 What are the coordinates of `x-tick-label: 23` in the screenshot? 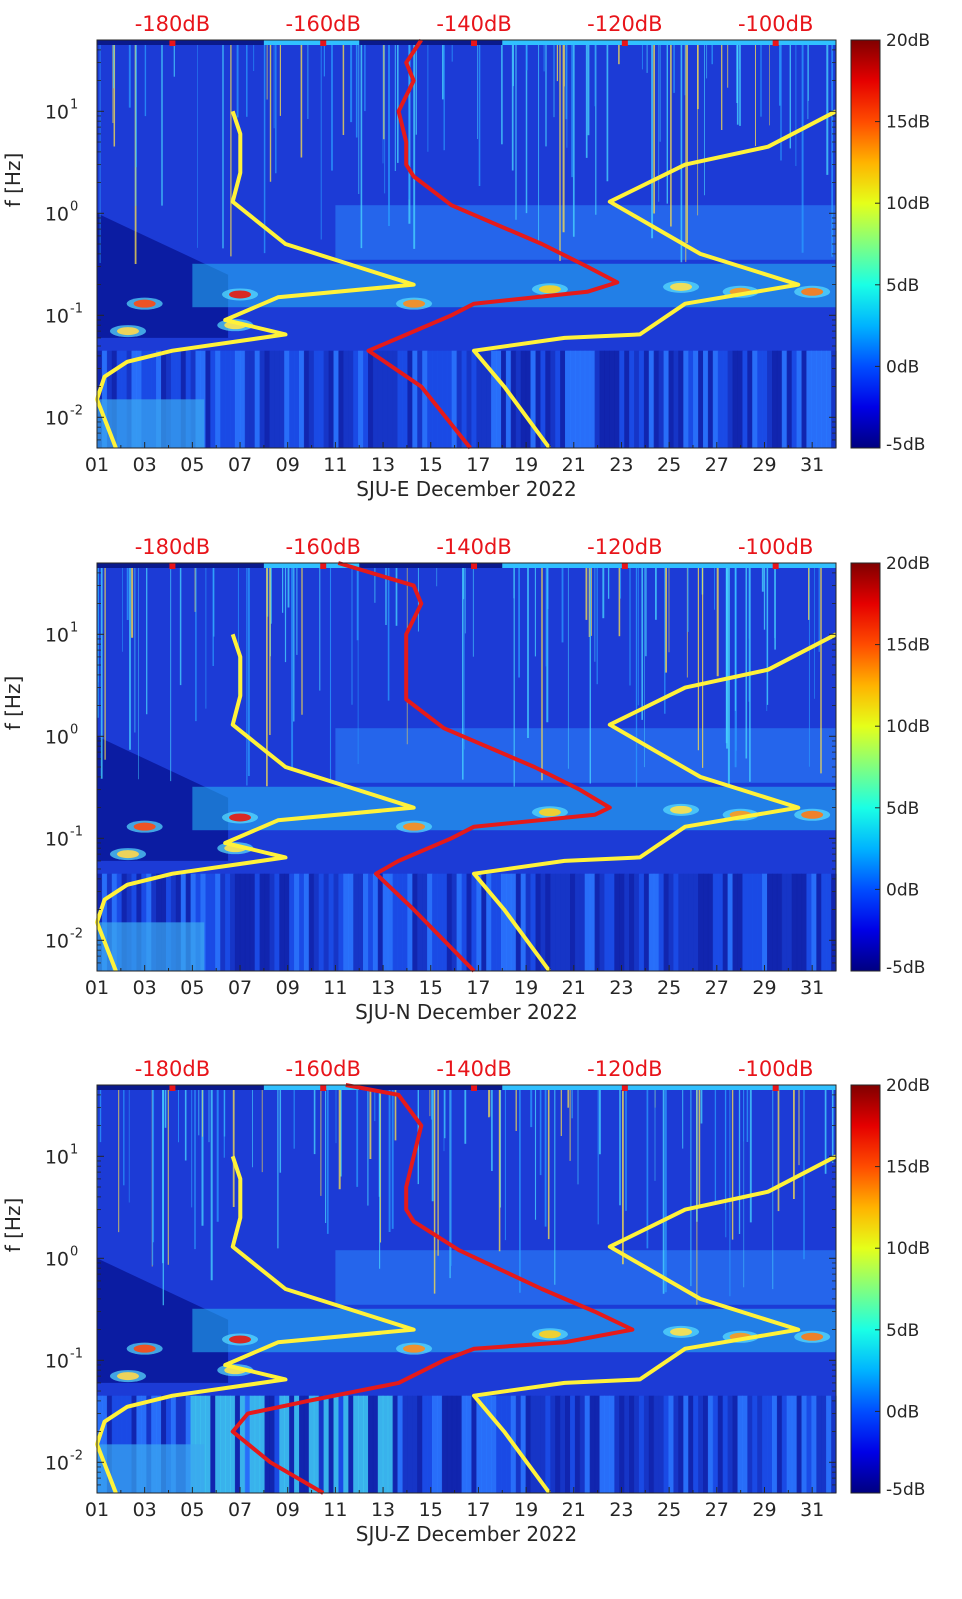 It's located at (621, 988).